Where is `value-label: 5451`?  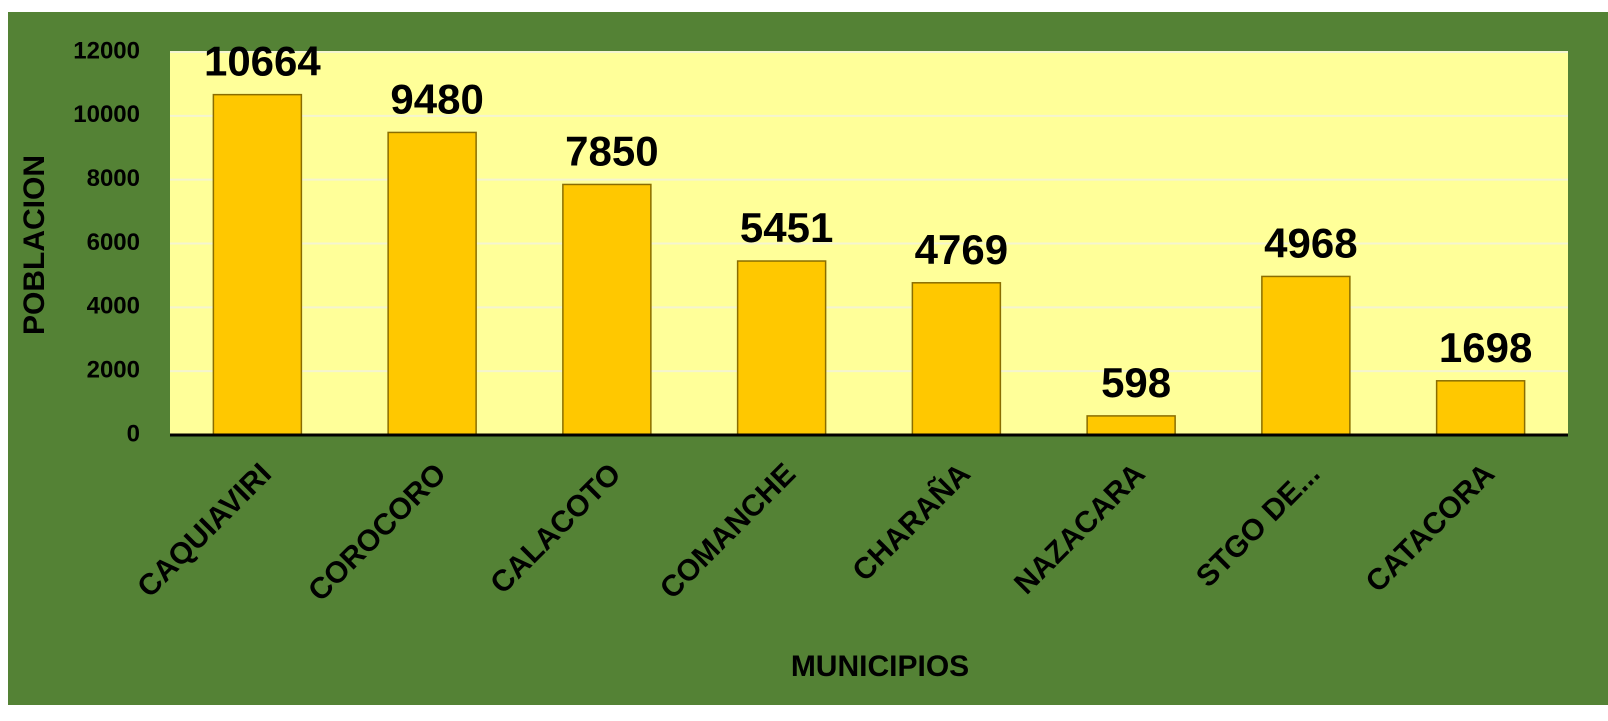 value-label: 5451 is located at coordinates (786, 227).